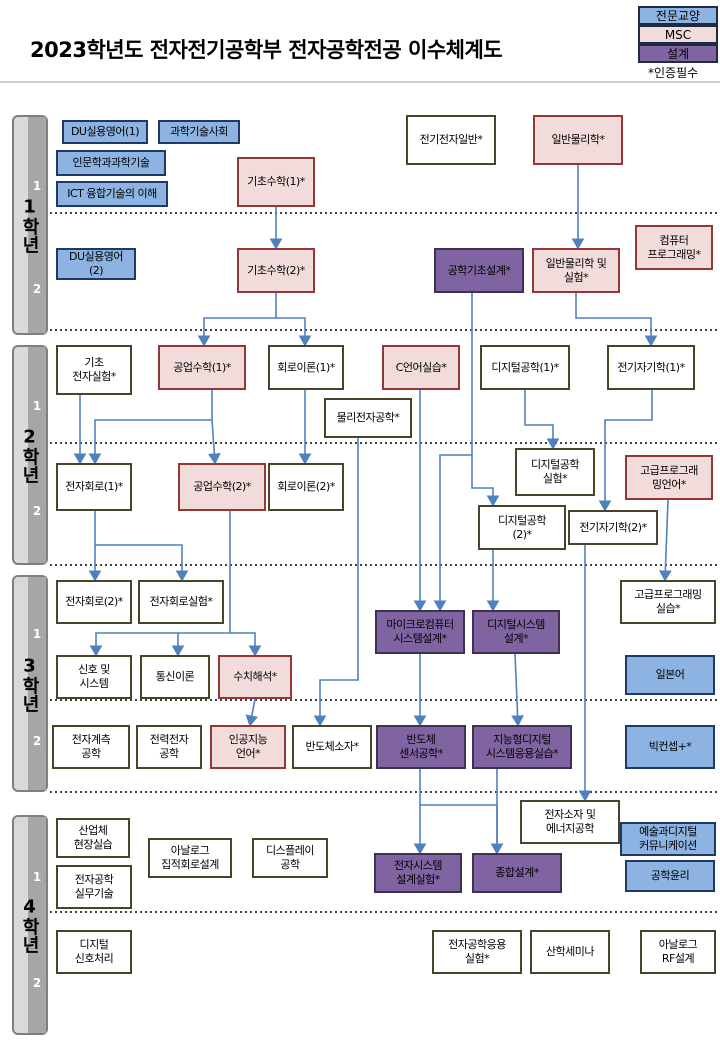  I want to click on year-bar: 1학년 1 2, so click(30, 225).